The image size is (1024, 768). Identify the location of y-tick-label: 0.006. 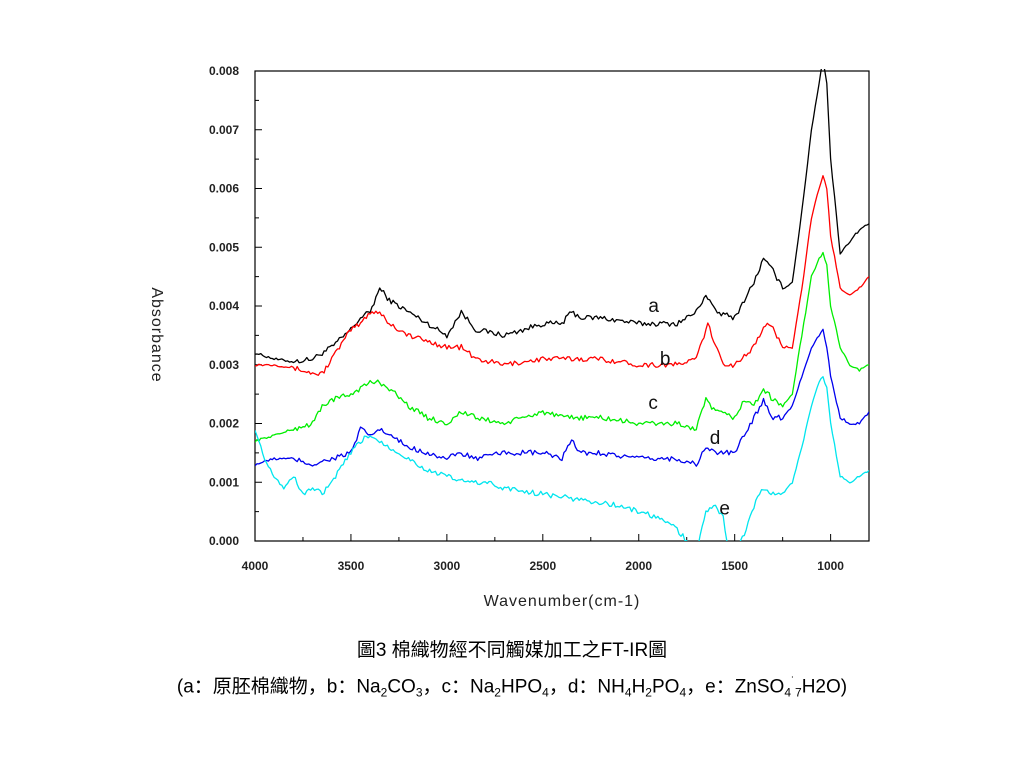
(224, 189).